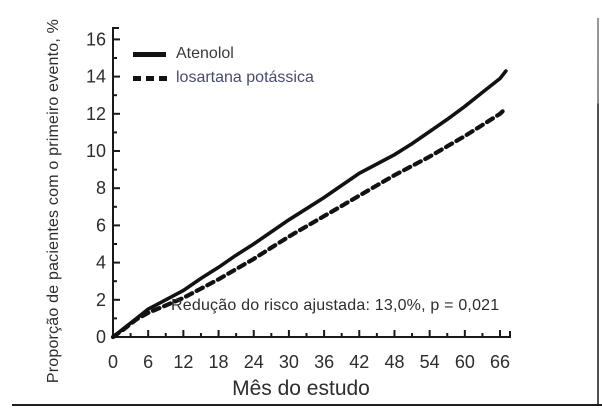 Image resolution: width=602 pixels, height=410 pixels. Describe the element at coordinates (96, 114) in the screenshot. I see `y-tick-label: 12` at that location.